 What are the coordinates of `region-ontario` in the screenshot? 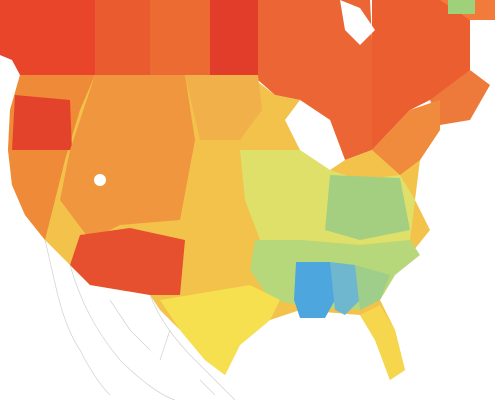 It's located at (315, 80).